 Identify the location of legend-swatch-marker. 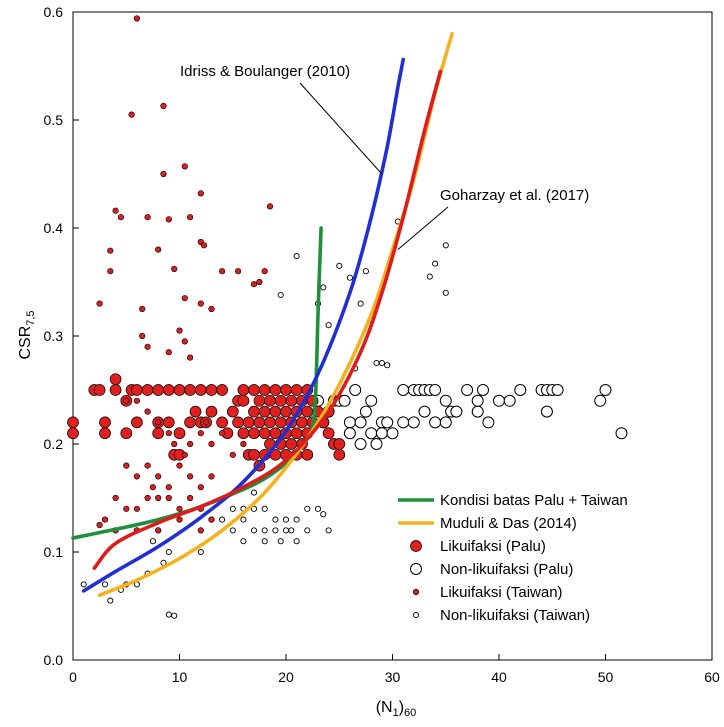
(416, 615).